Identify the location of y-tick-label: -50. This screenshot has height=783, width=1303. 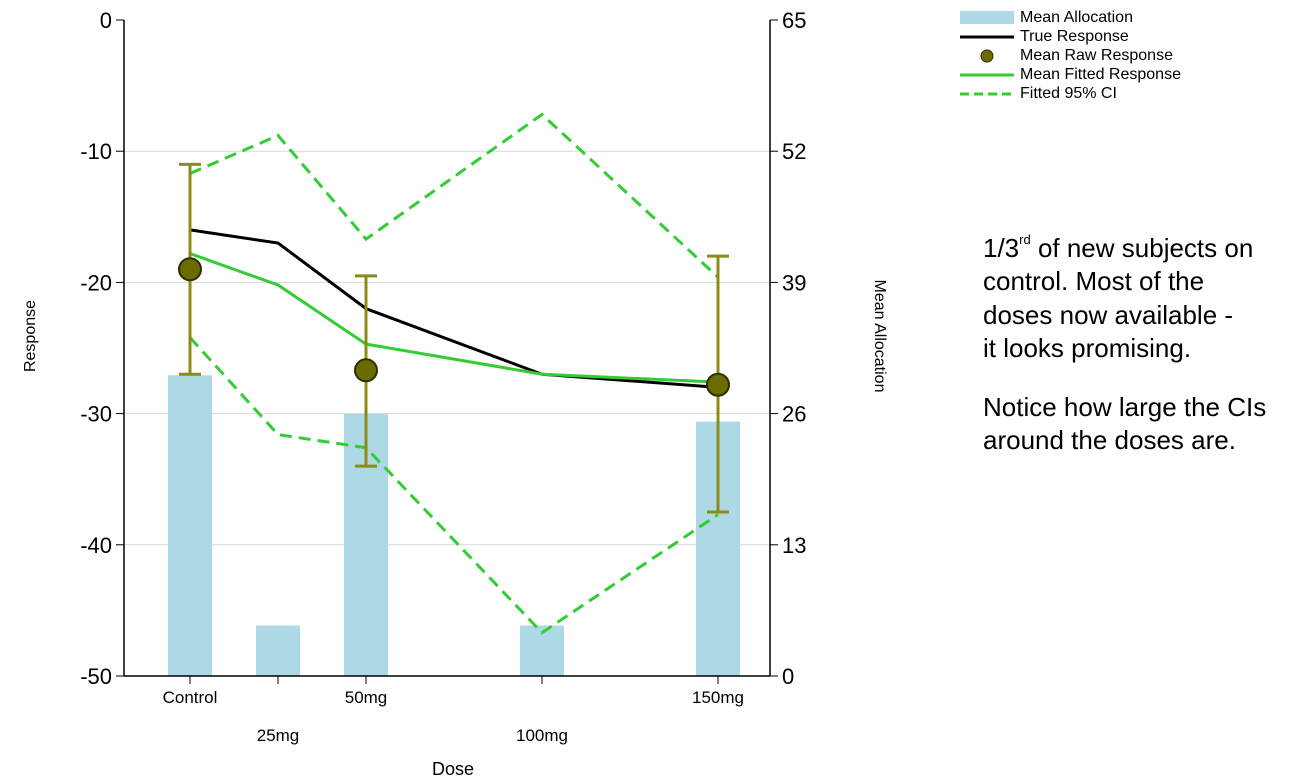
(96, 676).